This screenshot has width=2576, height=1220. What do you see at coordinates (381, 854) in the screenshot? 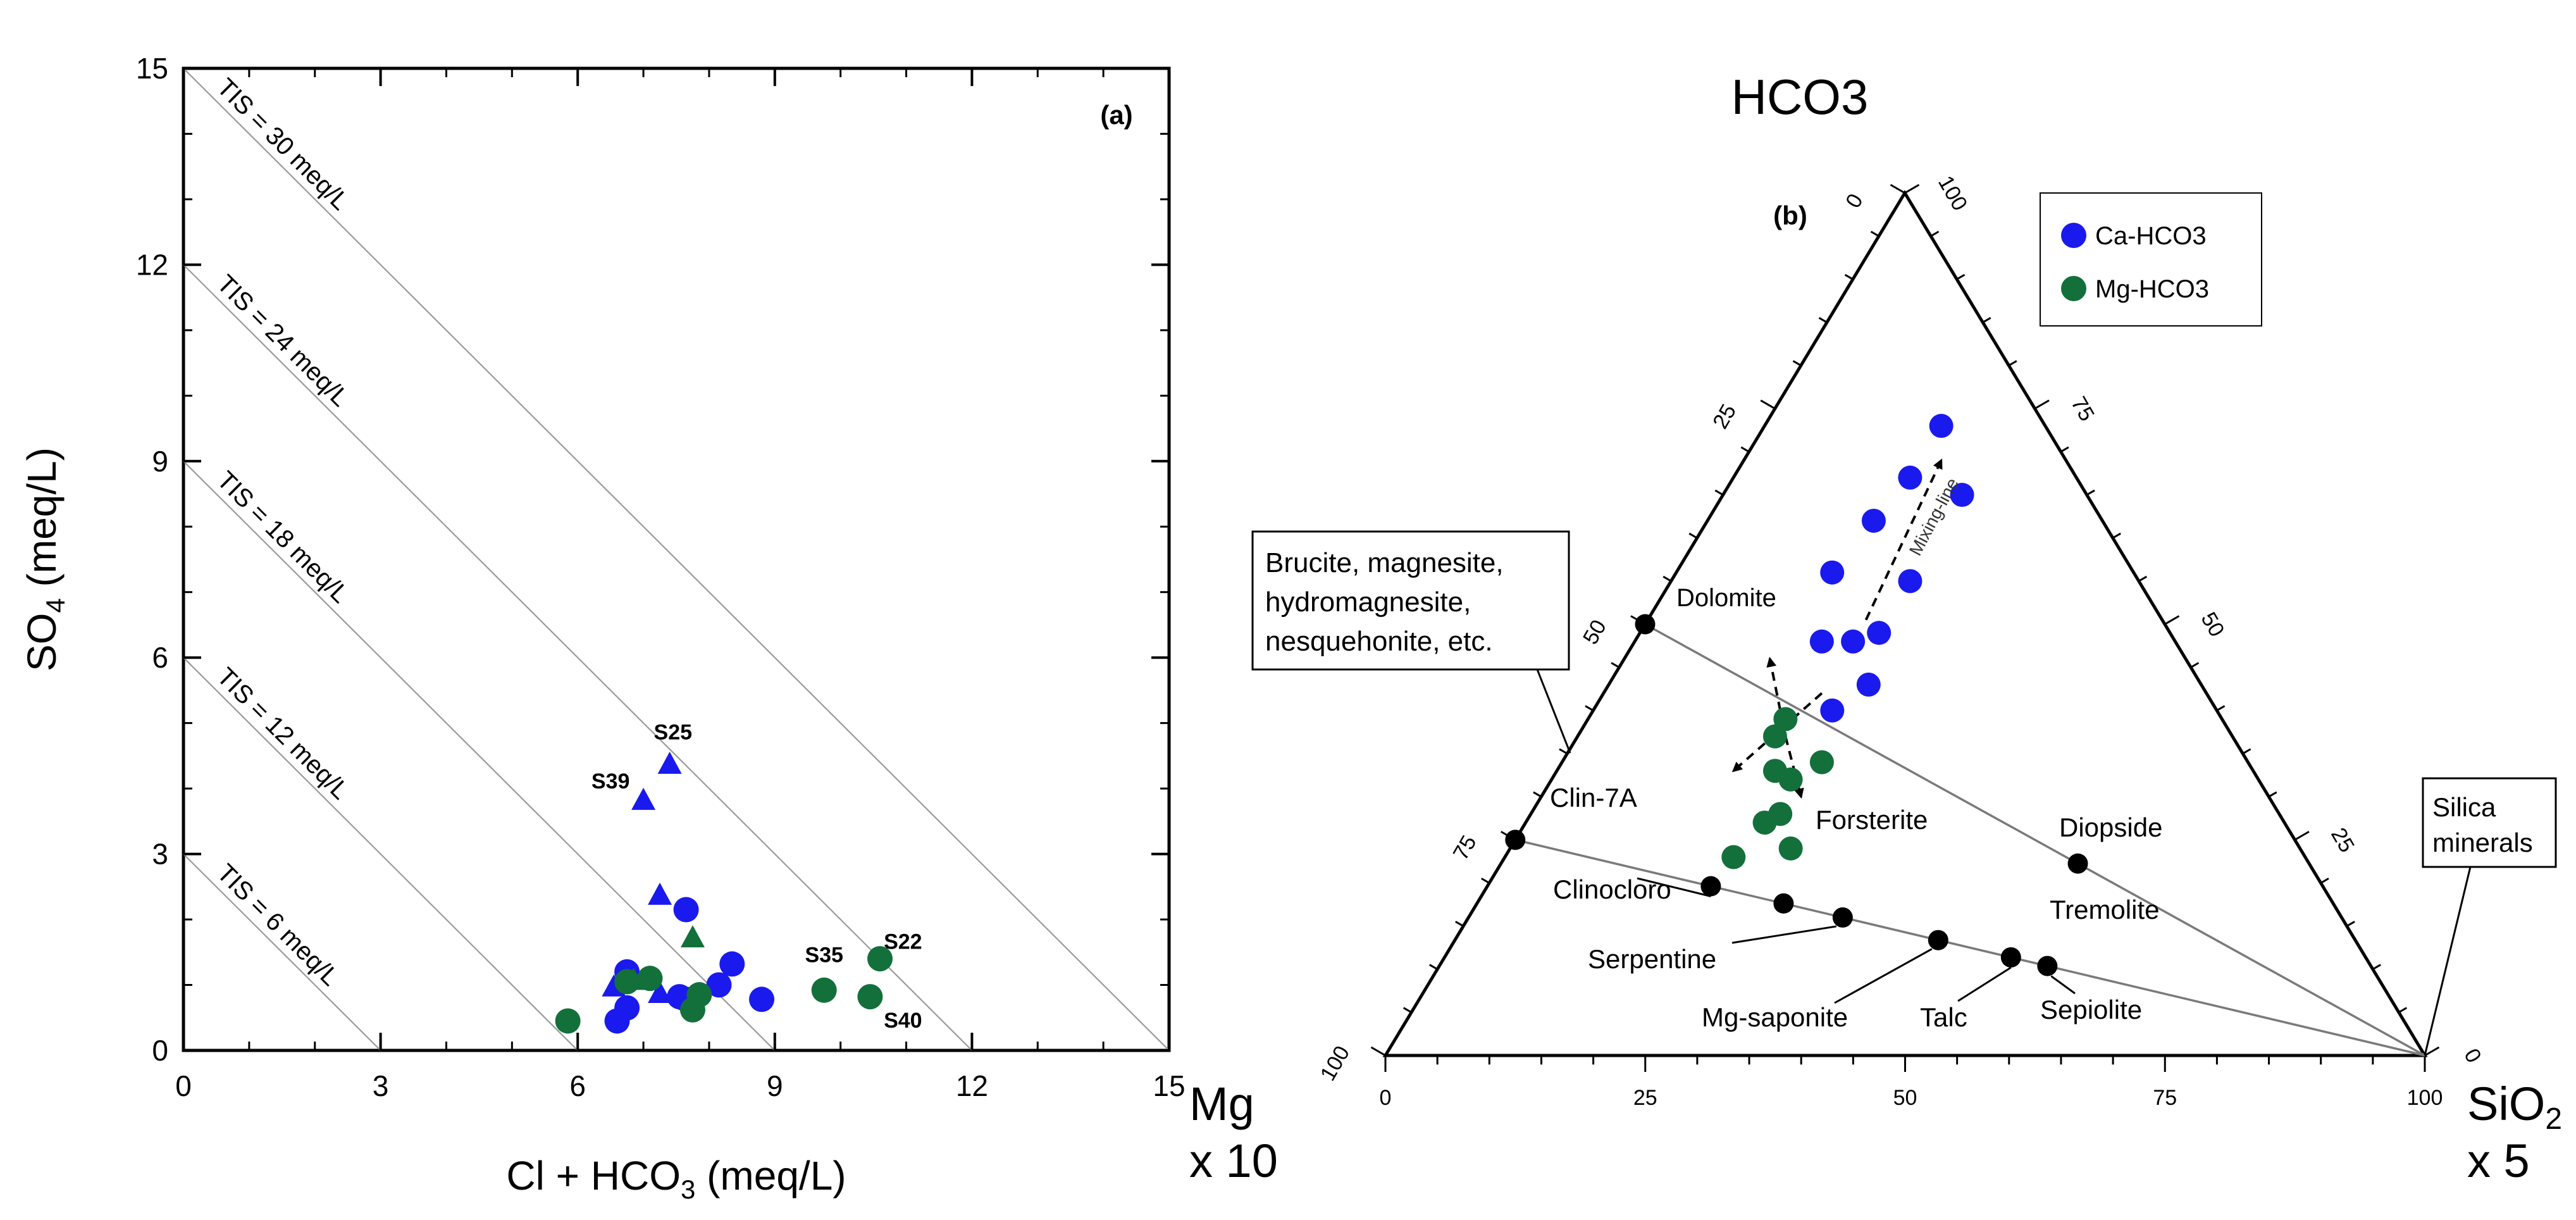
I see `tis-line` at bounding box center [381, 854].